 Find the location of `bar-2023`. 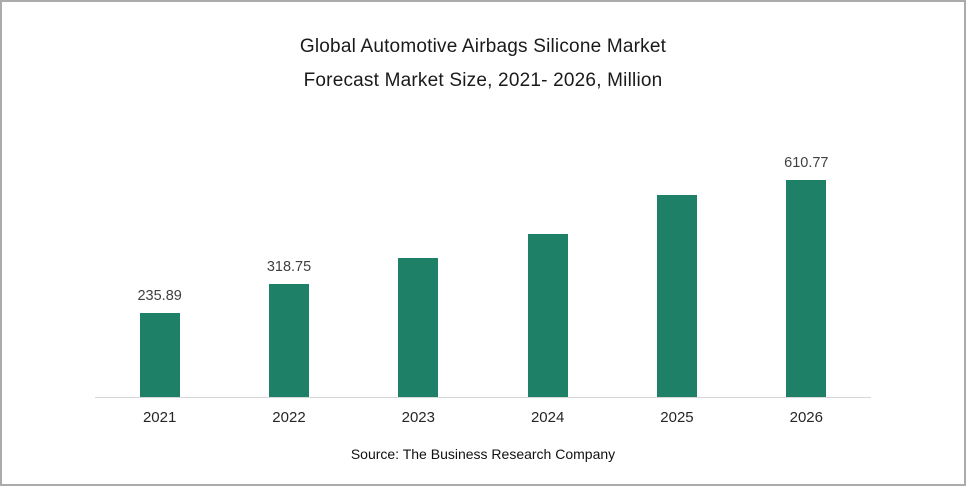

bar-2023 is located at coordinates (418, 327).